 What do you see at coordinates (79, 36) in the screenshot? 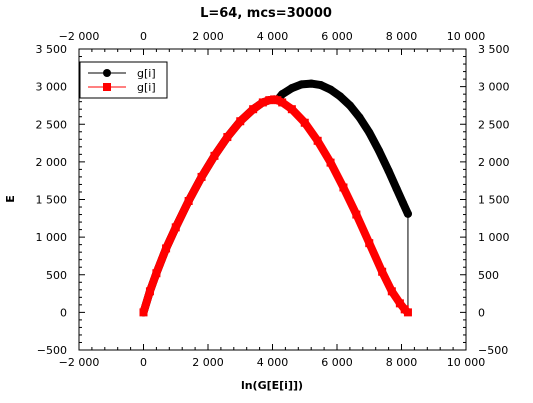
I see `x-tick-label-top: −2 000` at bounding box center [79, 36].